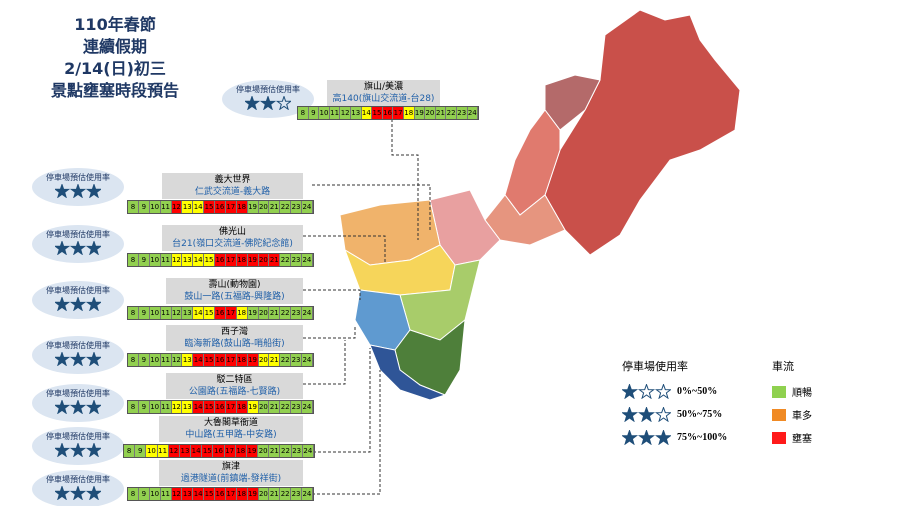 The height and width of the screenshot is (506, 900). What do you see at coordinates (383, 99) in the screenshot?
I see `spot-route: 高140(旗山交流道-台28)` at bounding box center [383, 99].